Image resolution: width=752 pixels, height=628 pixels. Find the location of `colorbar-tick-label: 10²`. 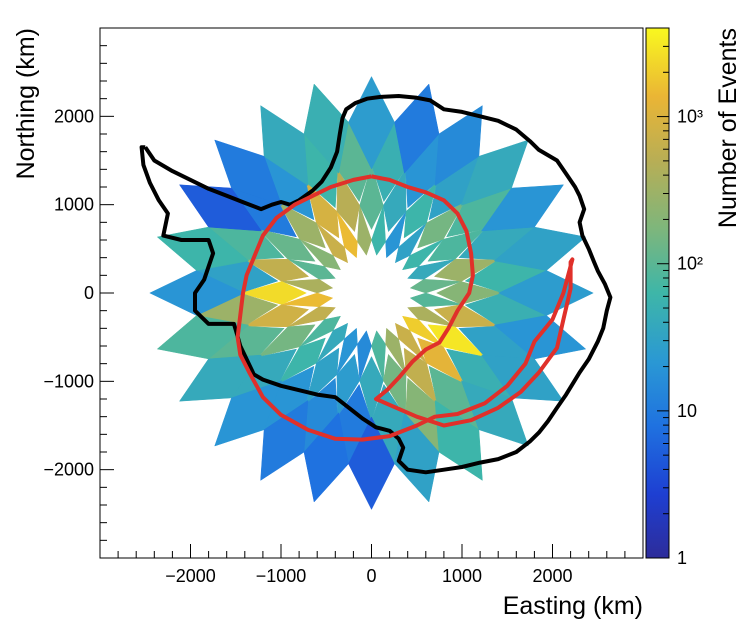

colorbar-tick-label: 10² is located at coordinates (690, 264).